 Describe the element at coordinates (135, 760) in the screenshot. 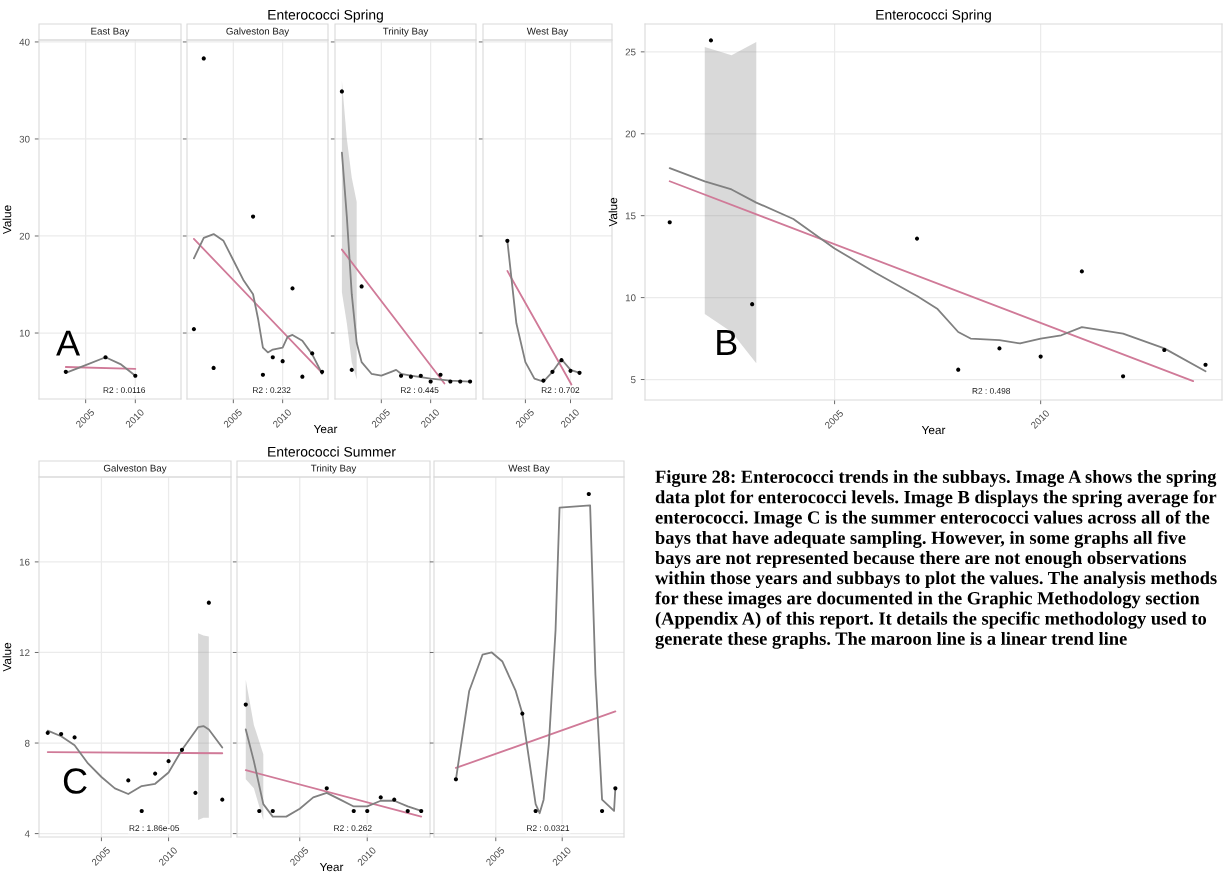

I see `line-series` at that location.